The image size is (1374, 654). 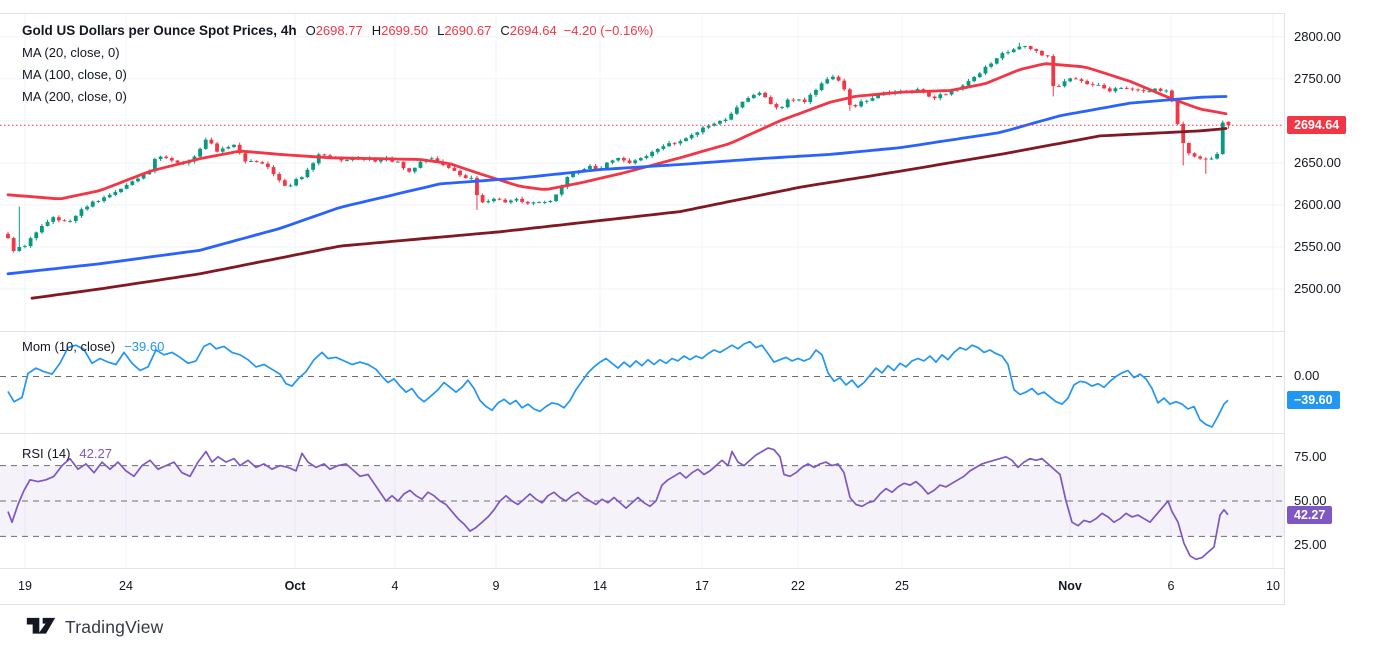 I want to click on time-tick-6: 6, so click(x=1171, y=586).